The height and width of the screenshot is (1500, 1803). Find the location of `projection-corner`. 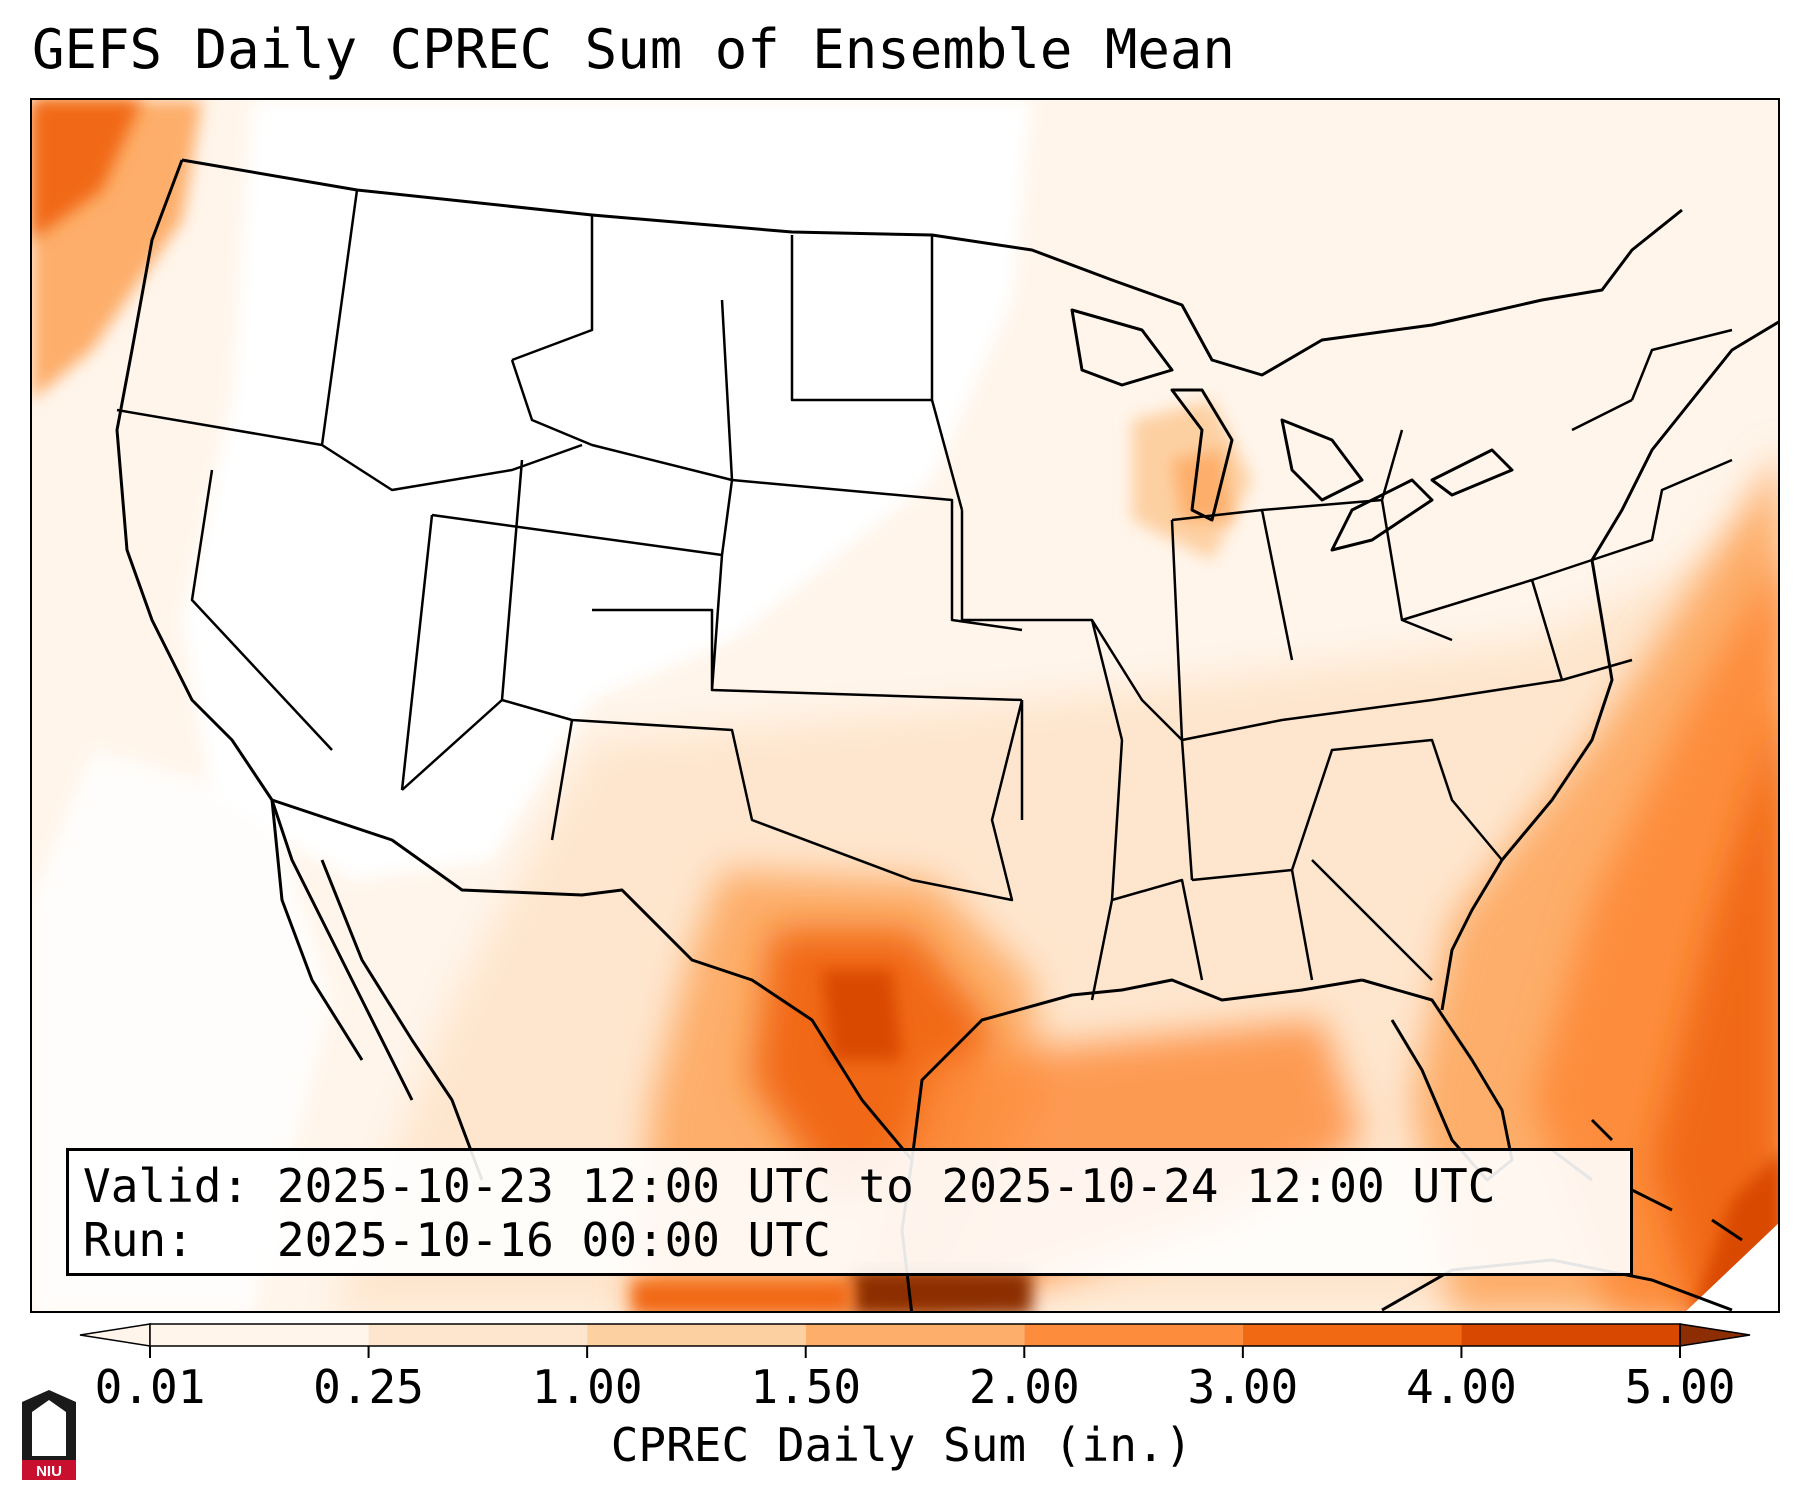

projection-corner is located at coordinates (1732, 1267).